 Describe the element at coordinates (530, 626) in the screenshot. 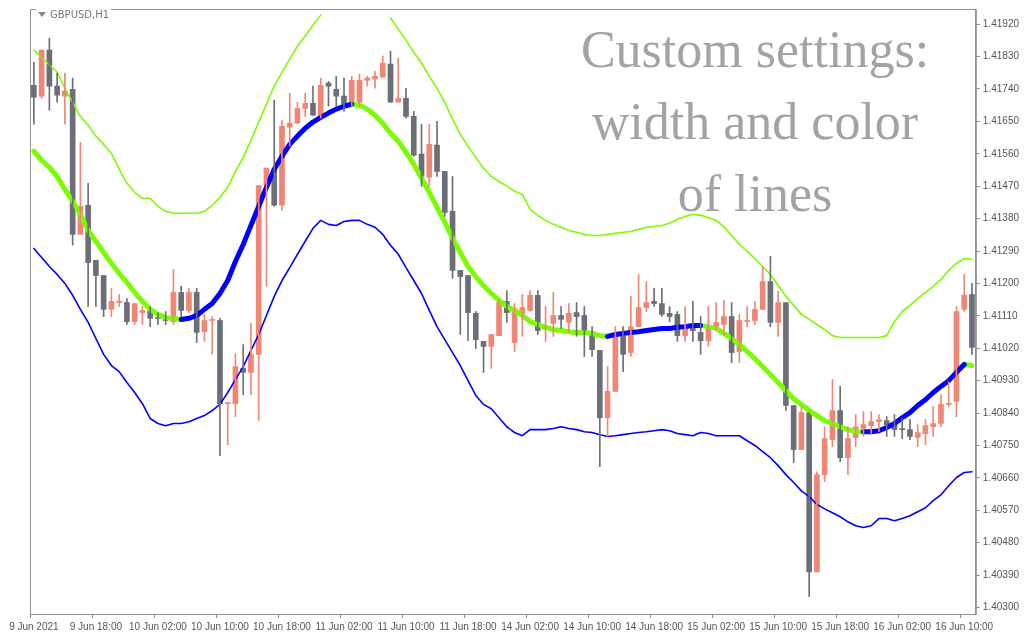

I see `x-tick-label: 14 Jun 02:00` at that location.